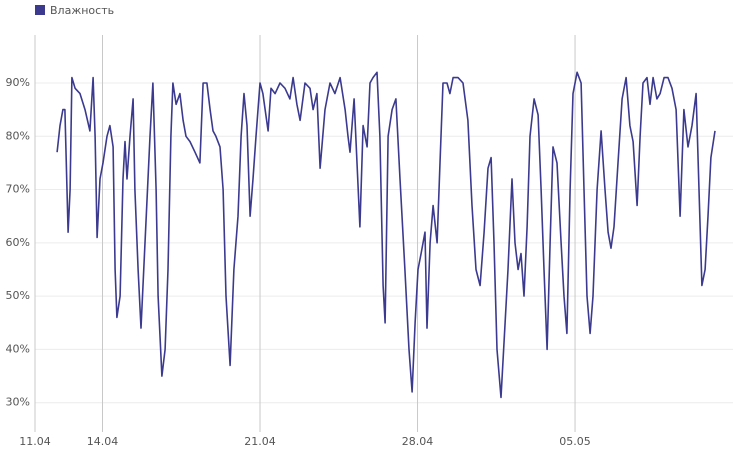 This screenshot has width=733, height=451. I want to click on x-tick-label: 28.04, so click(418, 441).